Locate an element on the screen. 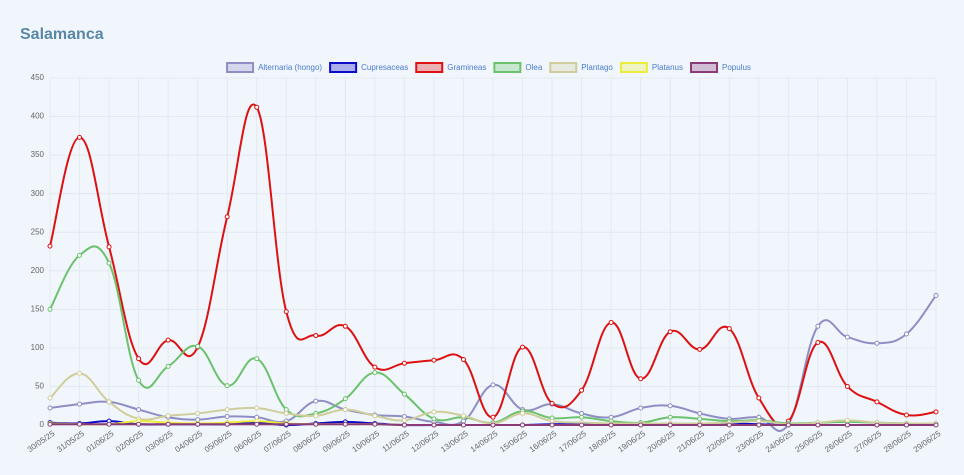  x-tick-label: 17/06/25 is located at coordinates (572, 442).